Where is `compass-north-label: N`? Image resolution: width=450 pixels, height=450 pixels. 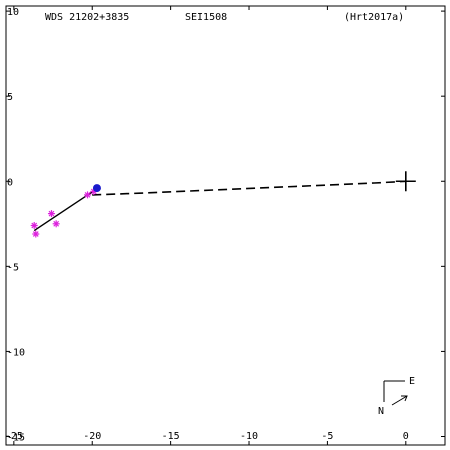 compass-north-label: N is located at coordinates (381, 411).